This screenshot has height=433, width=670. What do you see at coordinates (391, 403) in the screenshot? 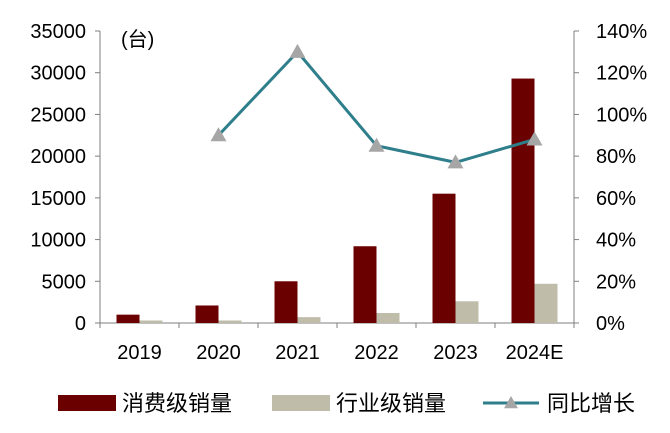
I see `legend-label: 行业级销量` at bounding box center [391, 403].